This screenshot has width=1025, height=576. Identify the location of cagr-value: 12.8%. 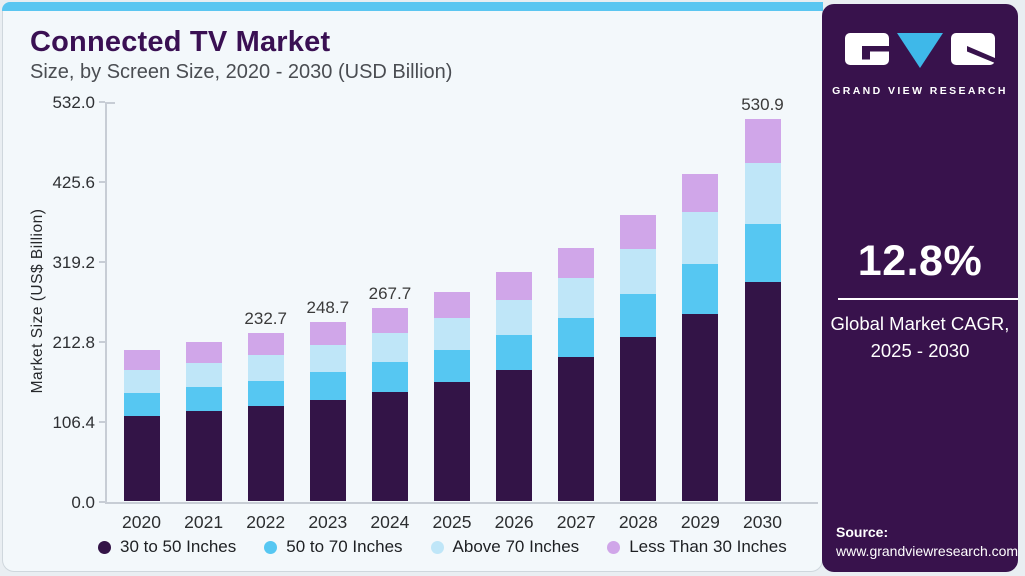
(920, 261).